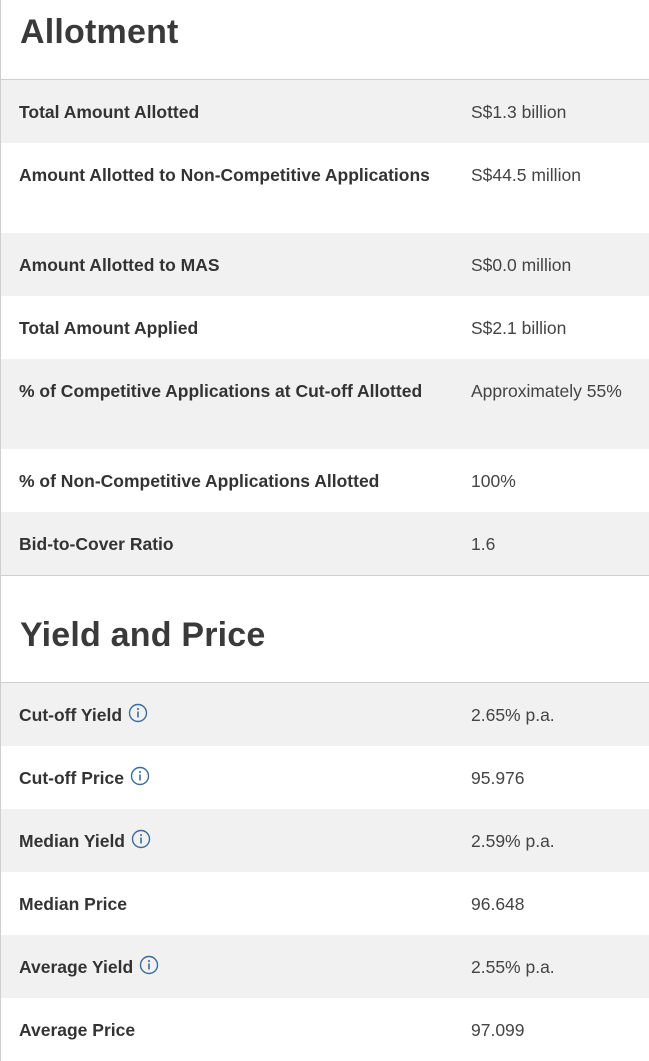  Describe the element at coordinates (72, 841) in the screenshot. I see `row-label-text: Median Yield` at that location.